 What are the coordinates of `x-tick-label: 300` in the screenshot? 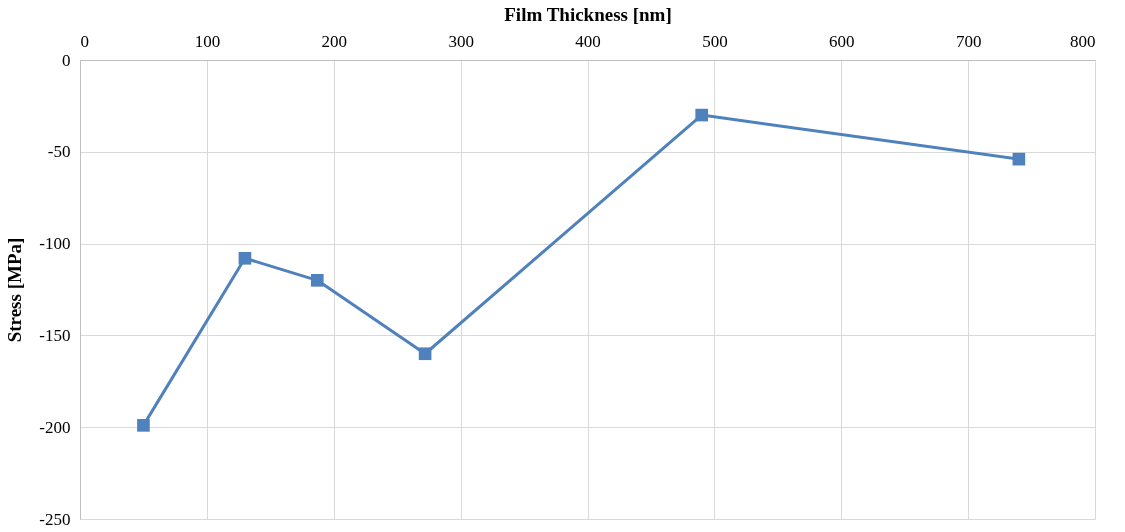 It's located at (461, 41).